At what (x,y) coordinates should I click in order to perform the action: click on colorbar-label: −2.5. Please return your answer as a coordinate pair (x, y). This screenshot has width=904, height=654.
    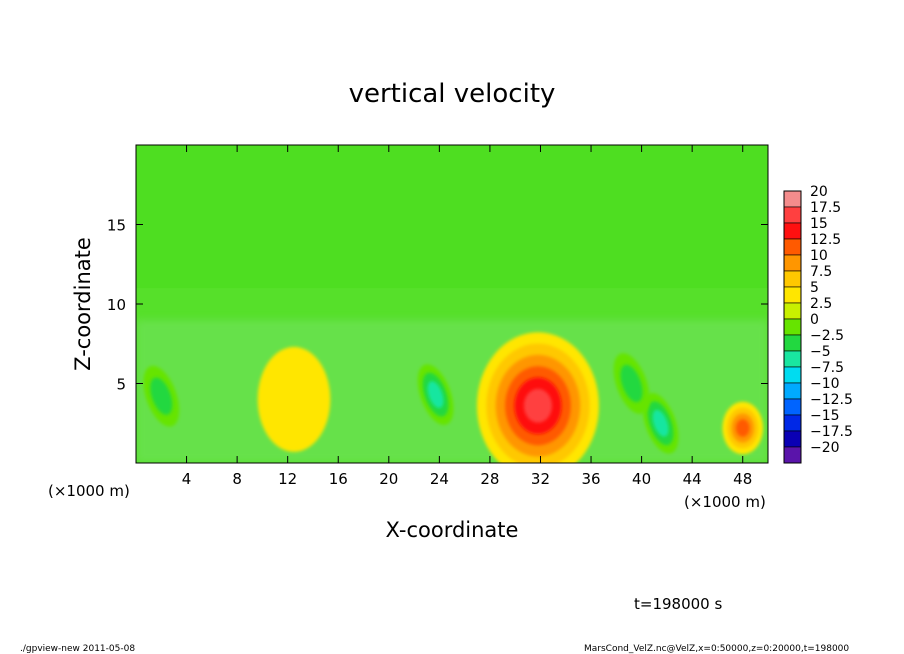
    Looking at the image, I should click on (827, 336).